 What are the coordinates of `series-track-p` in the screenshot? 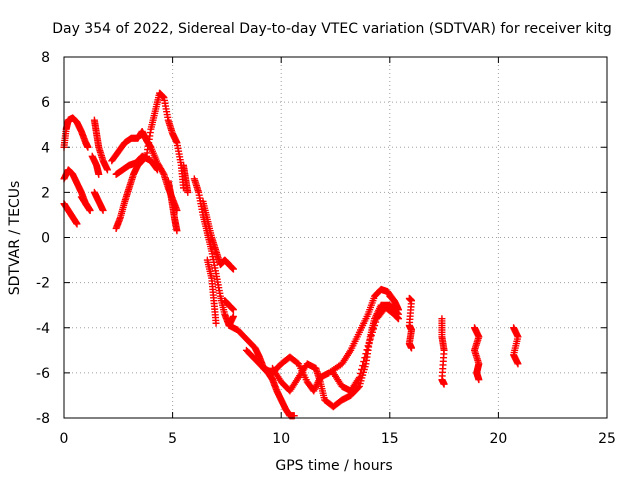 It's located at (229, 305).